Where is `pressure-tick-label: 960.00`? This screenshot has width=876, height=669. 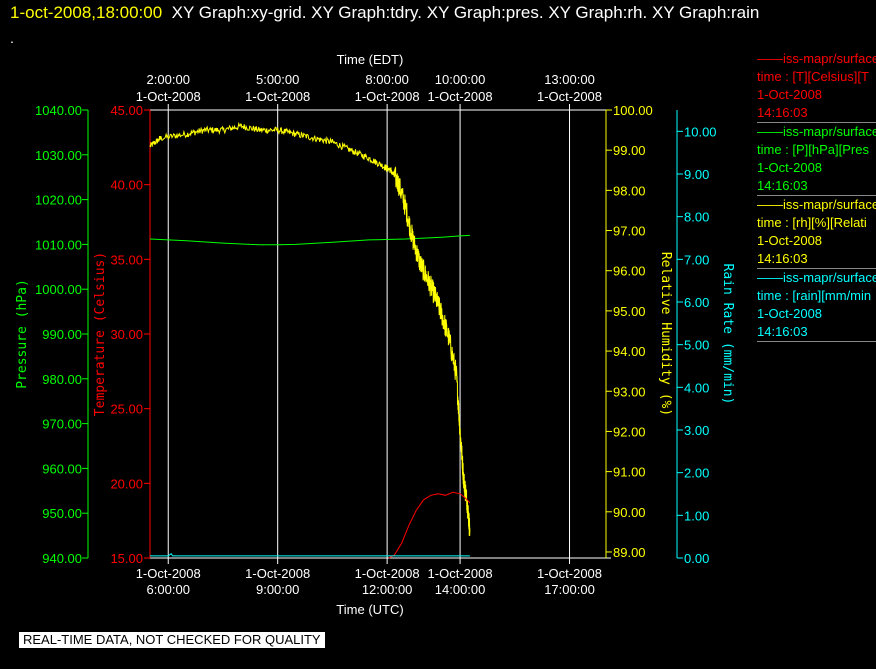 pressure-tick-label: 960.00 is located at coordinates (62, 468).